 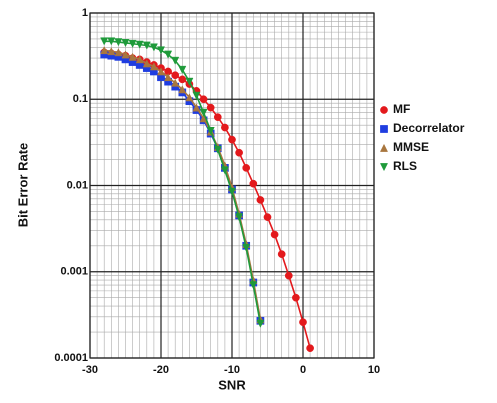 What do you see at coordinates (429, 128) in the screenshot?
I see `legend-label: Decorrelator` at bounding box center [429, 128].